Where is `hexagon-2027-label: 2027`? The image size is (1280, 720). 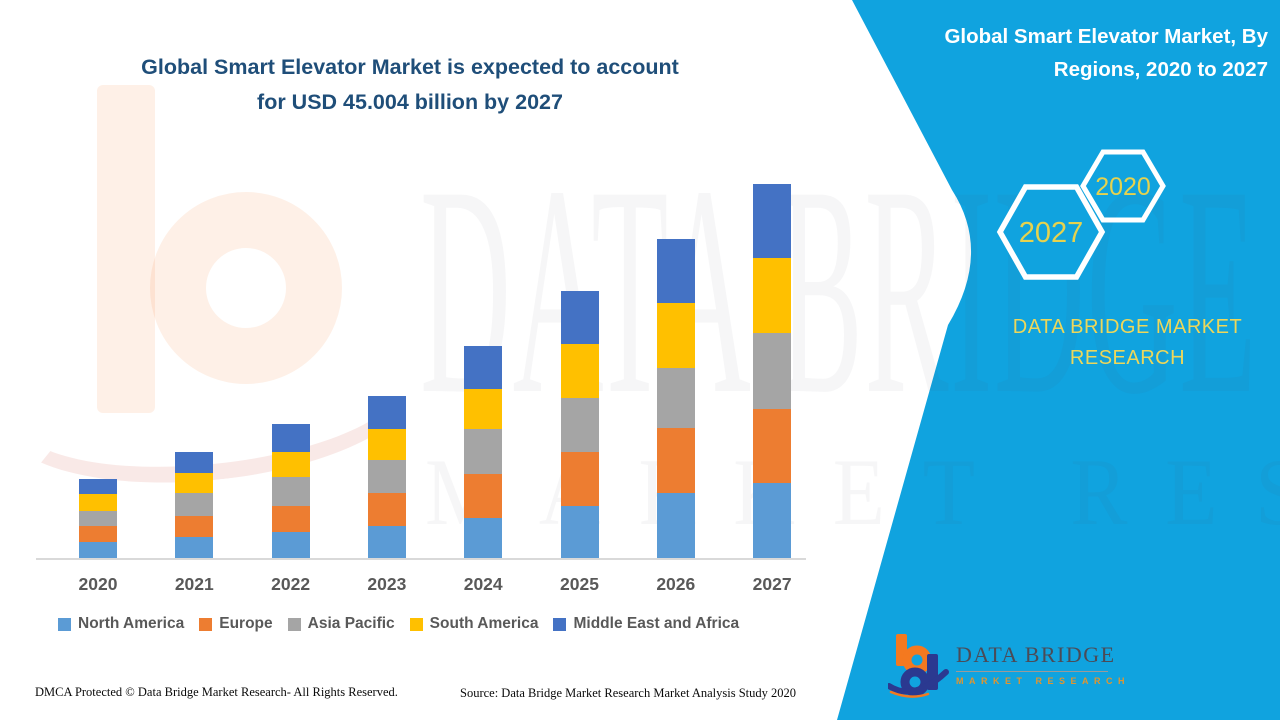 hexagon-2027-label: 2027 is located at coordinates (1051, 233).